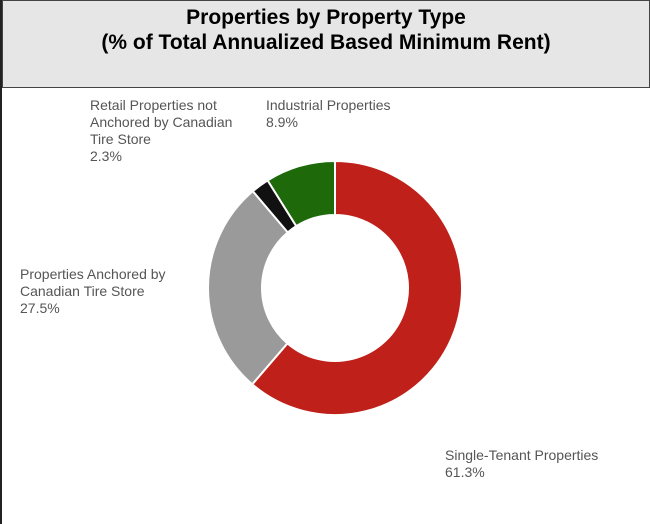 This screenshot has width=650, height=524. I want to click on category-label: Single-Tenant Properties, so click(522, 455).